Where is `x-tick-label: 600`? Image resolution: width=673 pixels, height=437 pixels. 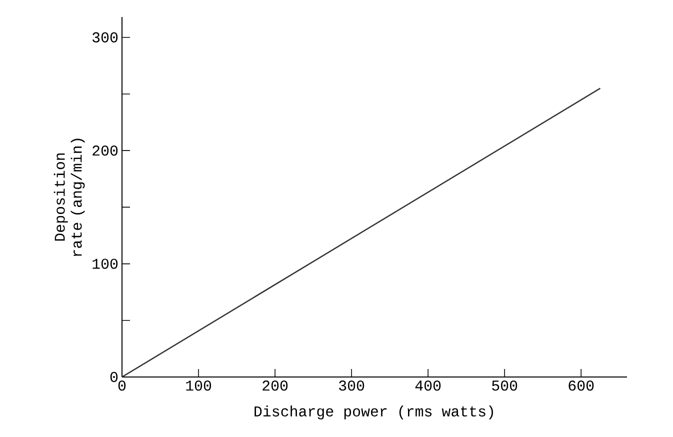
x-tick-label: 600 is located at coordinates (581, 385).